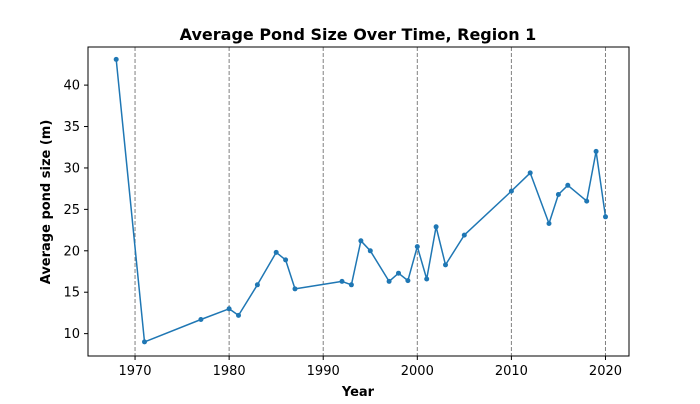 Image resolution: width=700 pixels, height=404 pixels. Describe the element at coordinates (71, 86) in the screenshot. I see `y-tick-label: 40` at that location.